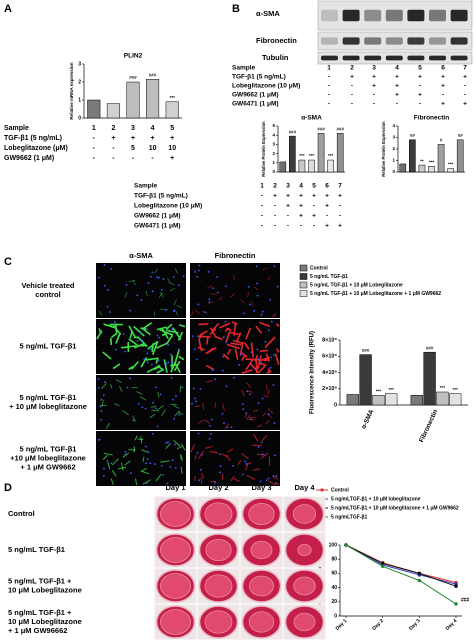 This screenshot has height=641, width=474. Describe the element at coordinates (334, 574) in the screenshot. I see `y-tick-label: 60` at that location.